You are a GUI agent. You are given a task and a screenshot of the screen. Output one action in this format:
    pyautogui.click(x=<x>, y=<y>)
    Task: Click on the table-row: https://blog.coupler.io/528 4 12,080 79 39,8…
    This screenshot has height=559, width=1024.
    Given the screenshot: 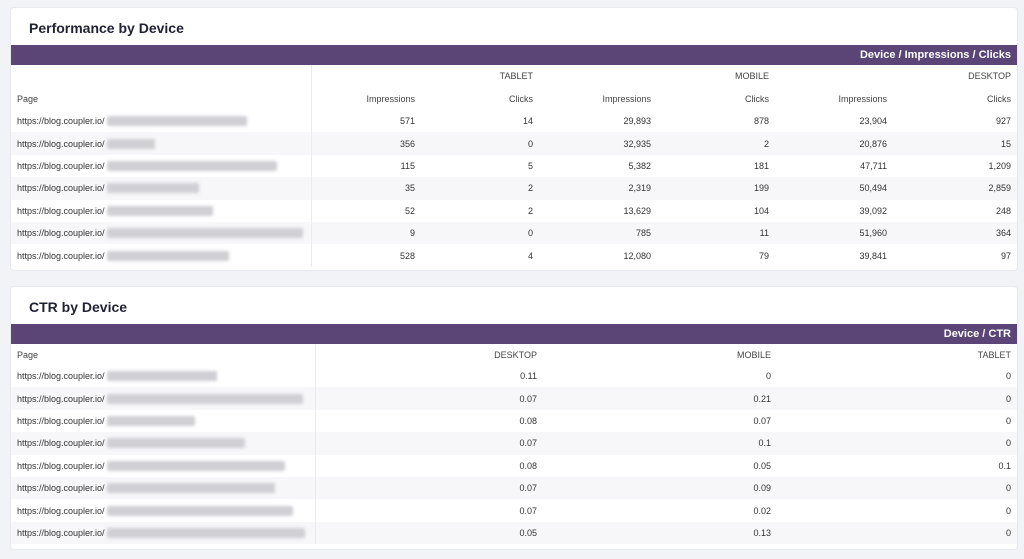 What is the action you would take?
    pyautogui.click(x=514, y=255)
    